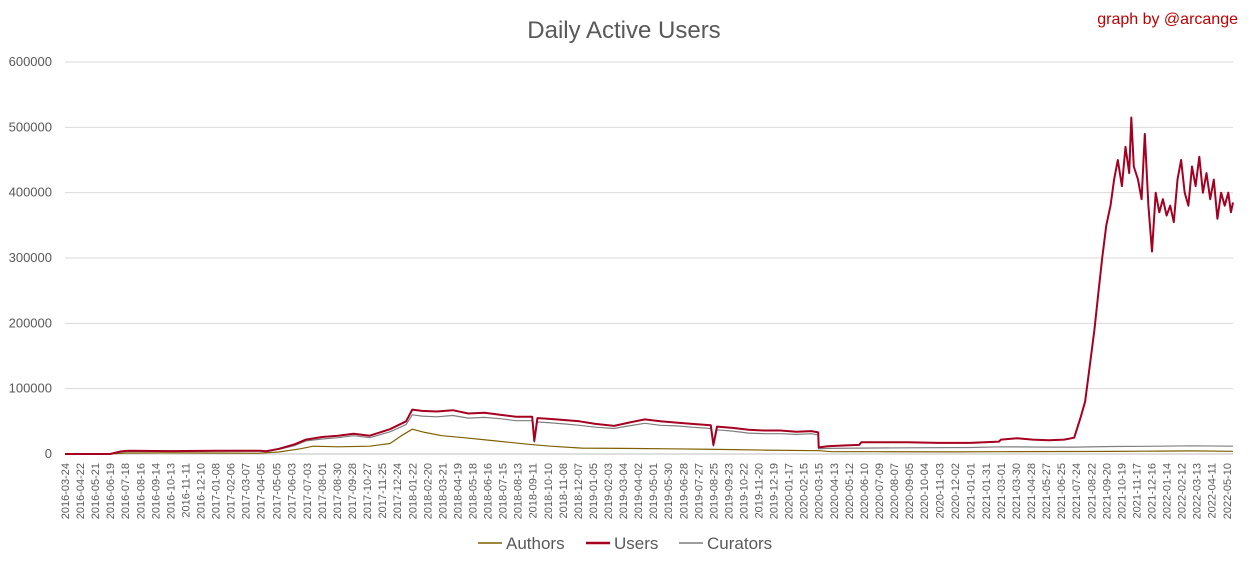  Describe the element at coordinates (820, 491) in the screenshot. I see `x-tick-label: 2020-03-15` at that location.